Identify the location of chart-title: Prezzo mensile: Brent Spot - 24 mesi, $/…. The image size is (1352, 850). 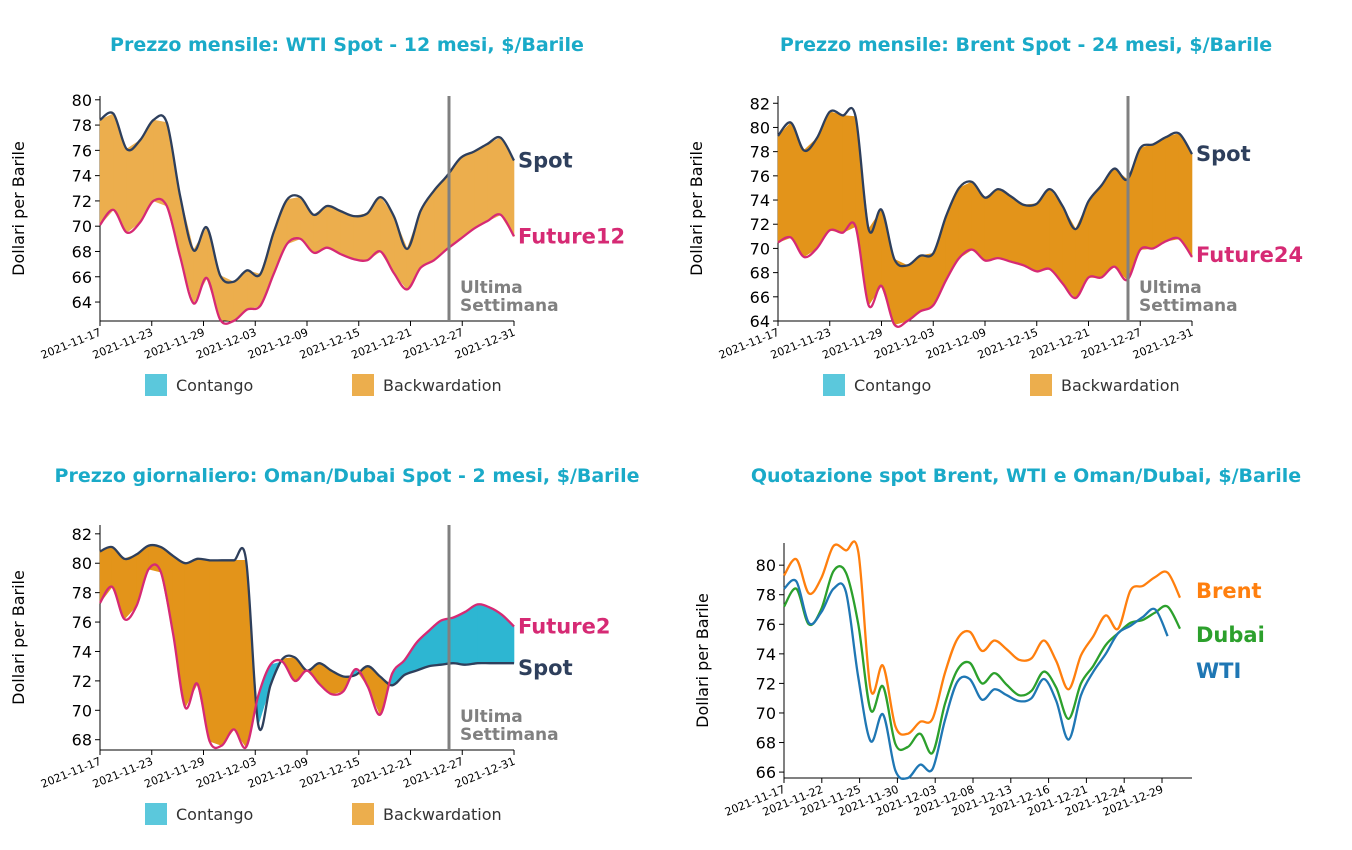
(1026, 45).